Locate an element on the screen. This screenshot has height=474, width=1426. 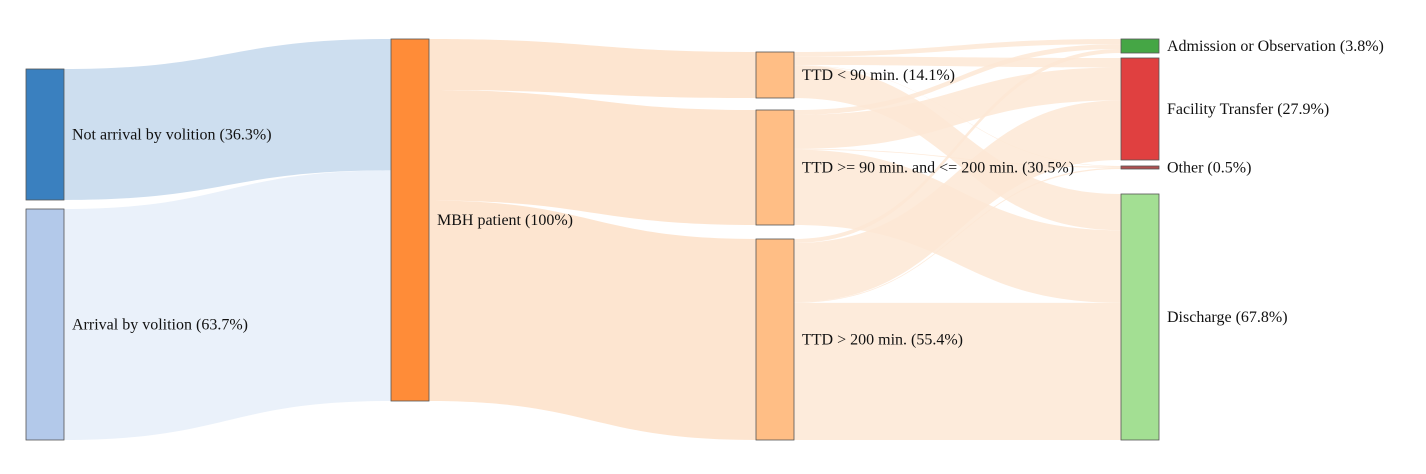
link-not-arrival-to-mbh is located at coordinates (227, 119).